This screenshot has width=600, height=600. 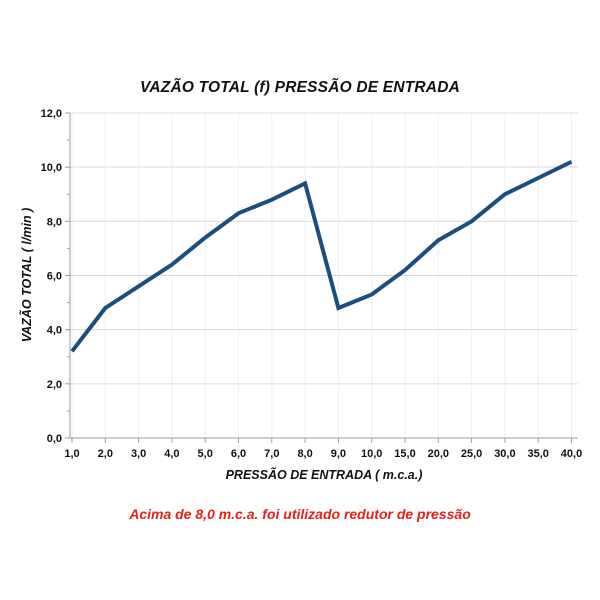 I want to click on x-tick-label: 10,0, so click(x=371, y=454).